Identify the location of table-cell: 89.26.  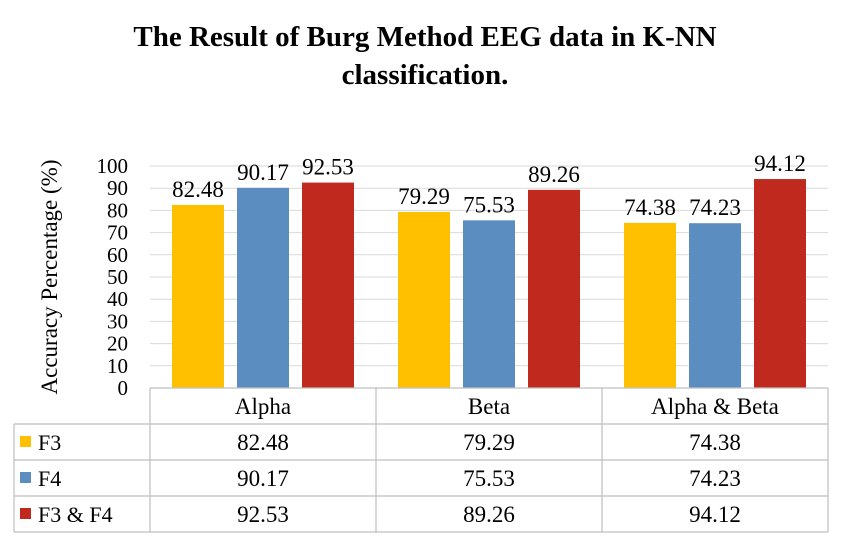
(489, 514).